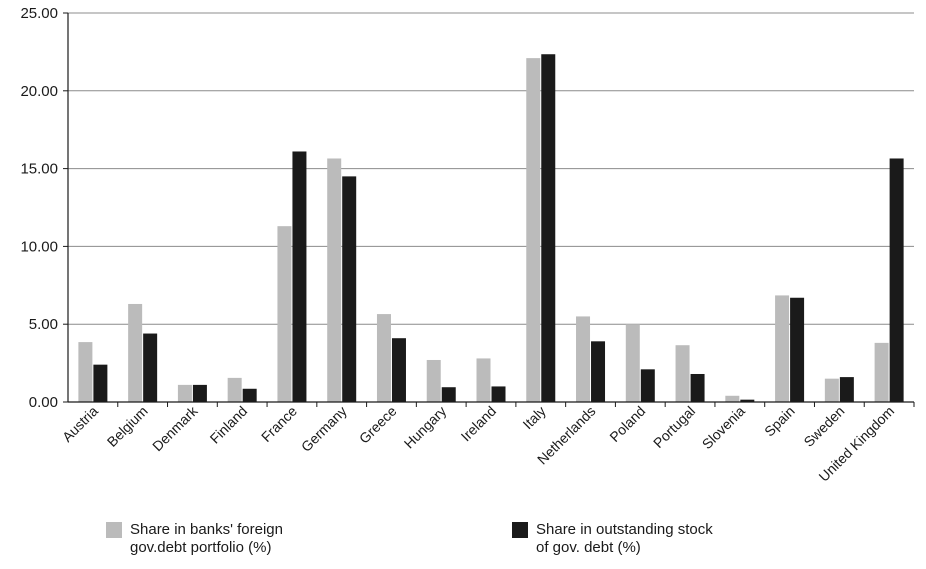  What do you see at coordinates (80, 424) in the screenshot?
I see `x-tick-label: Austria` at bounding box center [80, 424].